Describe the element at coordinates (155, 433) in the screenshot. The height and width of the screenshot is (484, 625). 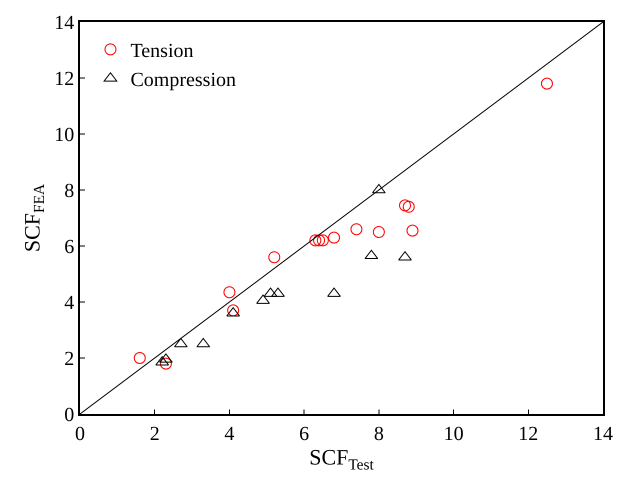
I see `x-tick-label: 2` at that location.